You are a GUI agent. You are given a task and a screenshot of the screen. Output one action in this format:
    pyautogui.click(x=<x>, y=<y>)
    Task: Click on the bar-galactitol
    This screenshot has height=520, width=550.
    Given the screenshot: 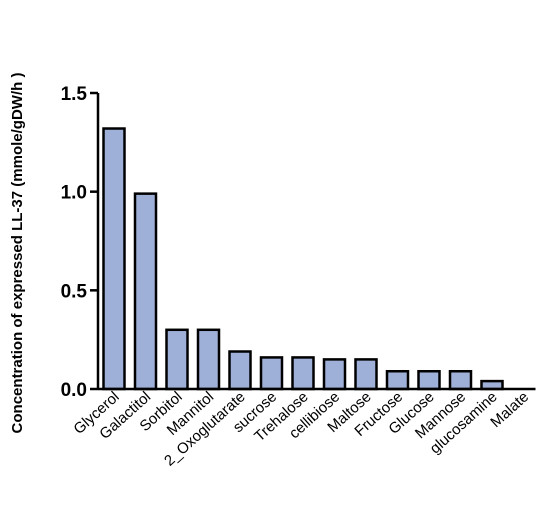 What is the action you would take?
    pyautogui.click(x=145, y=291)
    